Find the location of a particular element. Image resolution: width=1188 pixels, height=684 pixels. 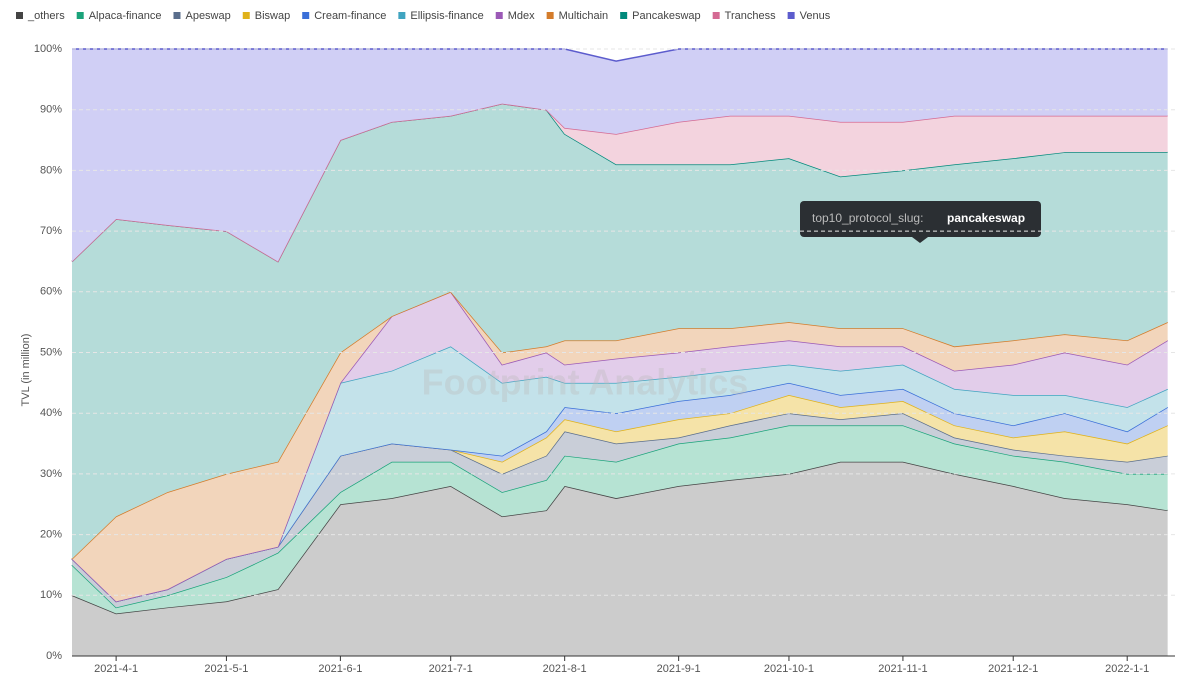

y-tick-label: 20% is located at coordinates (51, 535).